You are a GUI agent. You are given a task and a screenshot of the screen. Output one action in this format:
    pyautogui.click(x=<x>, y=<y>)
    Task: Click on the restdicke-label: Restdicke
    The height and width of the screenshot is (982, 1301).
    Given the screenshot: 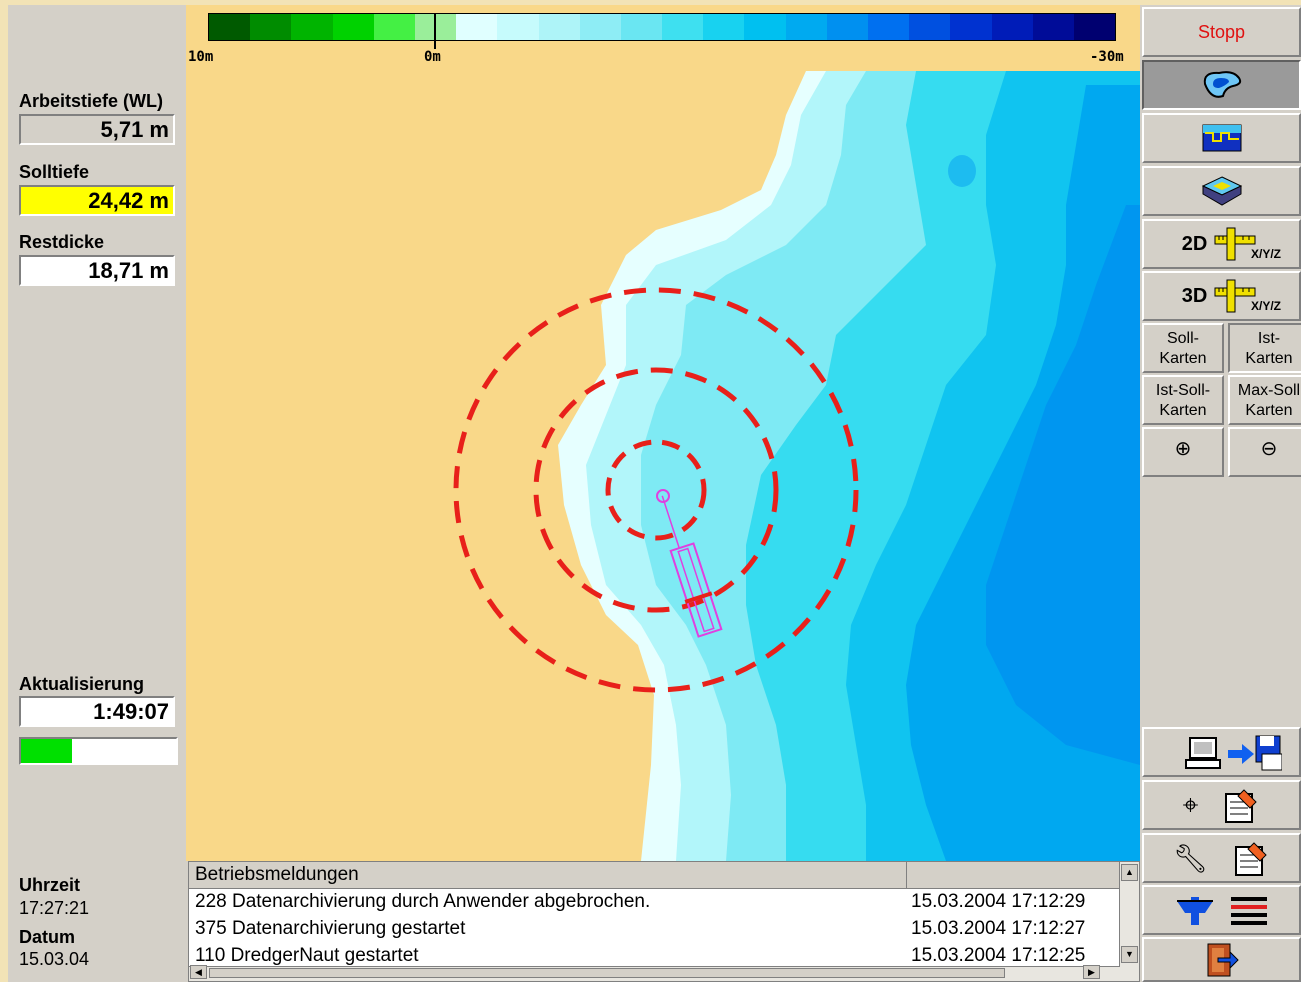 What is the action you would take?
    pyautogui.click(x=62, y=242)
    